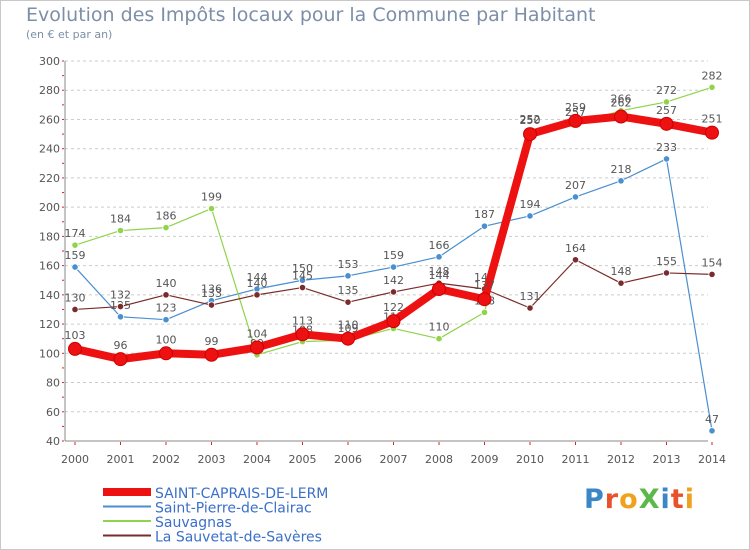 This screenshot has width=750, height=550. I want to click on data-label-sauvagnas: 174, so click(75, 233).